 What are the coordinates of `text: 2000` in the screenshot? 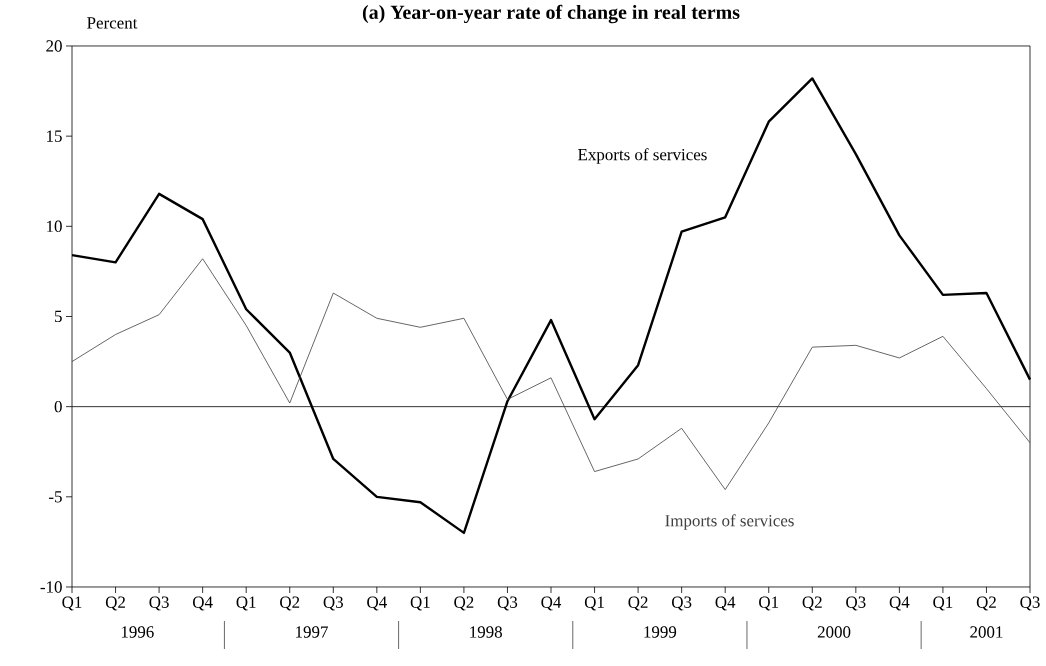 It's located at (834, 632).